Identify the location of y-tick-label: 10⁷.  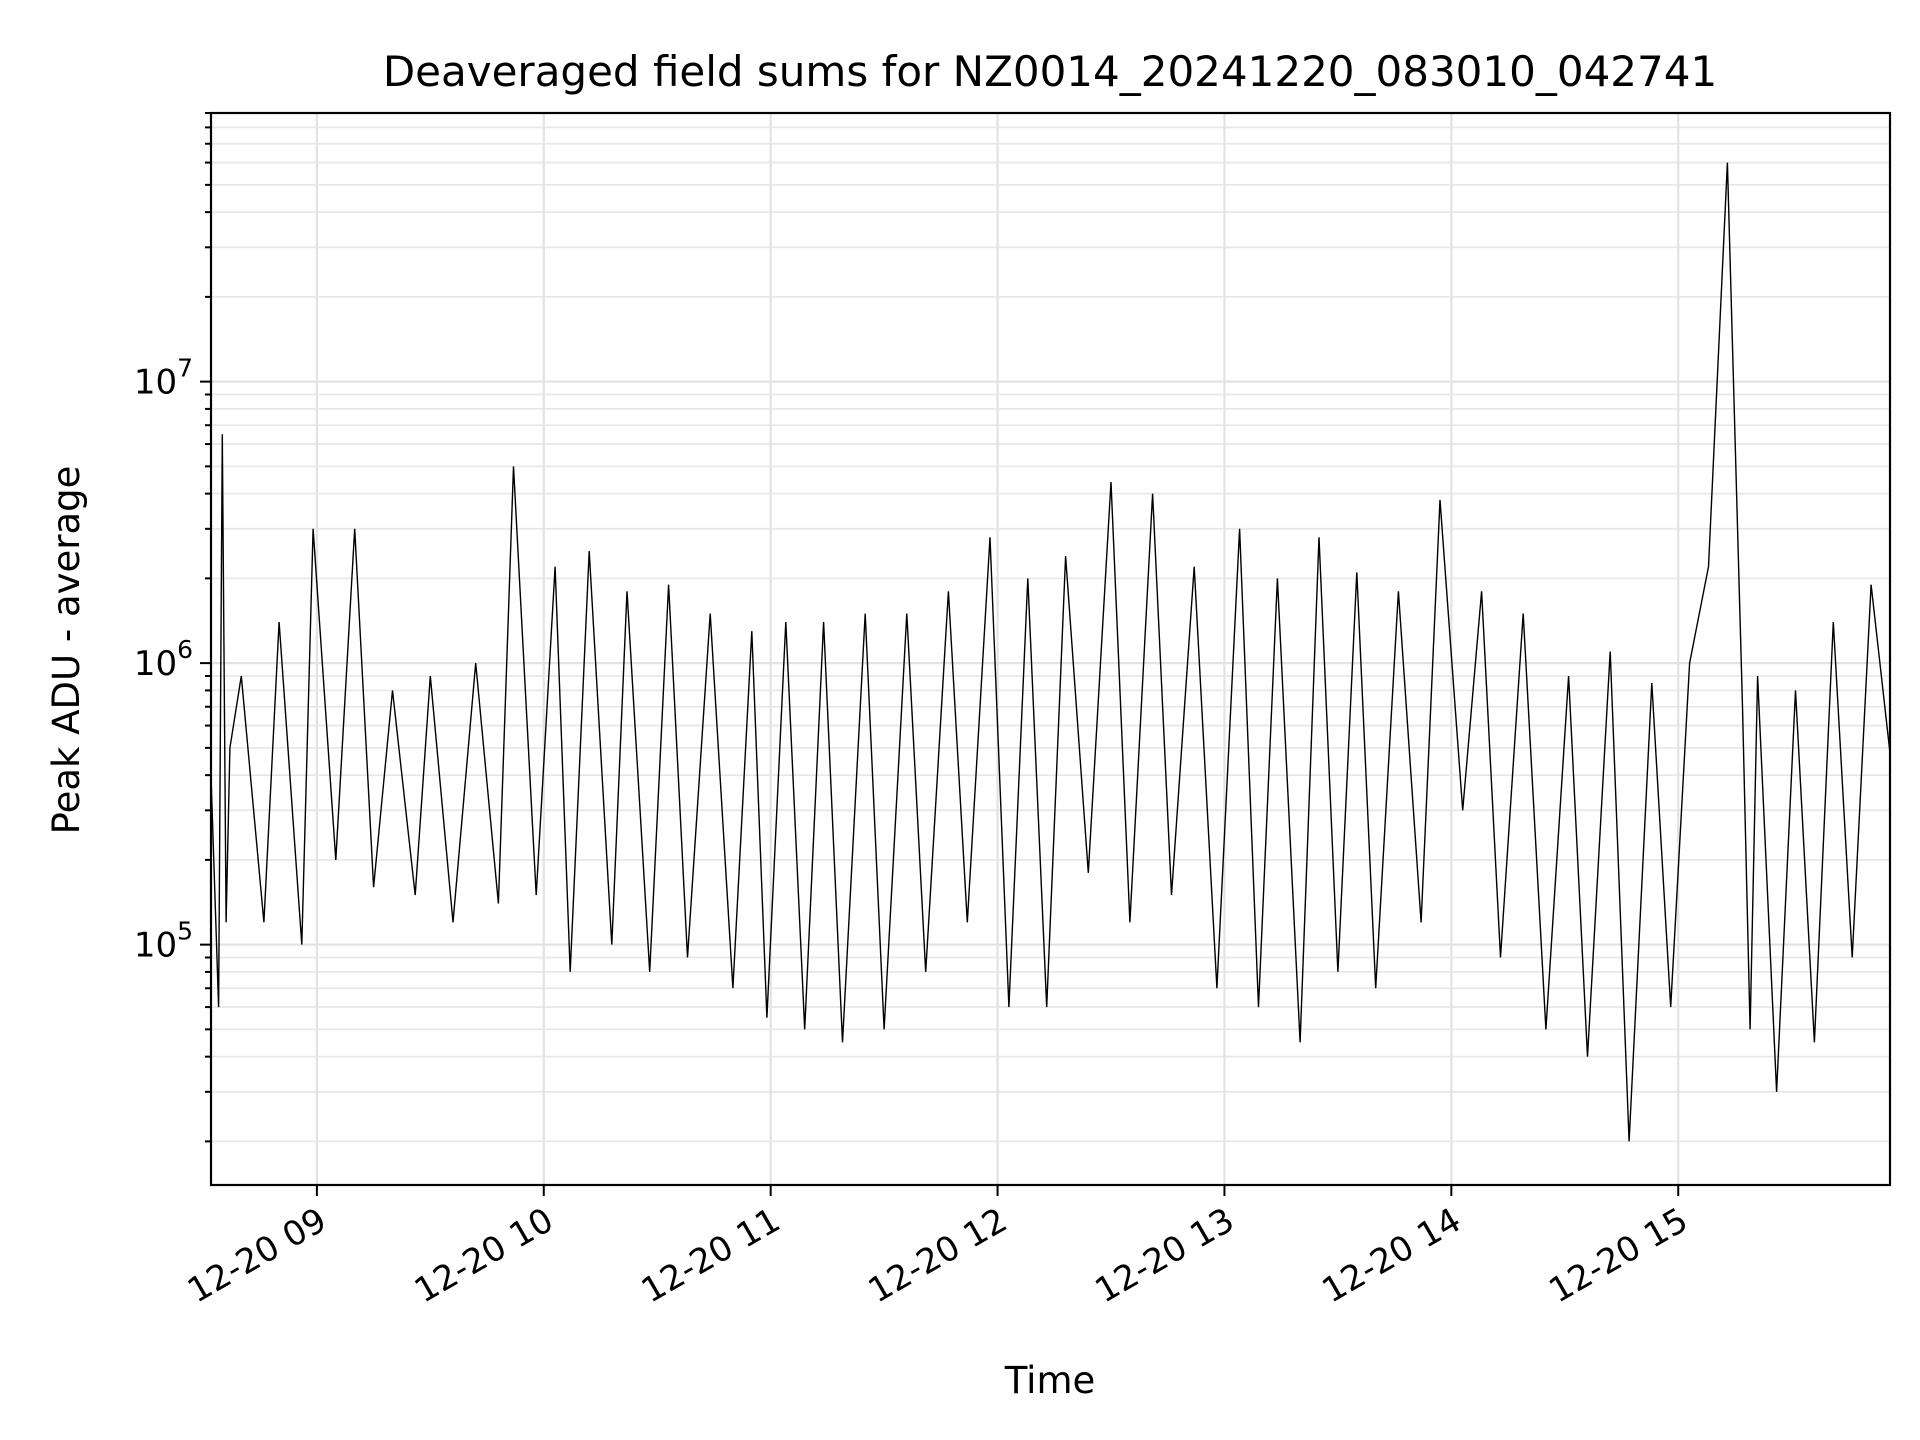
(163, 378).